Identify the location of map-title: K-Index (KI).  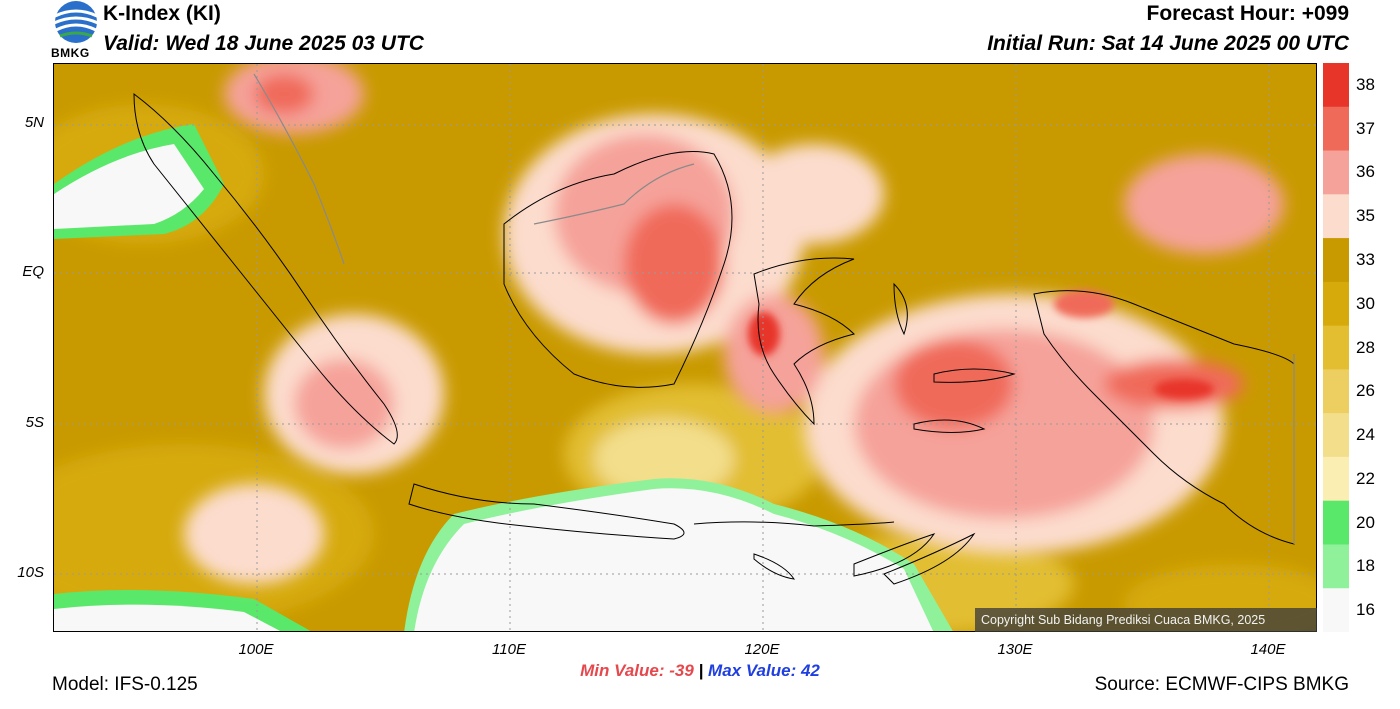
(162, 13).